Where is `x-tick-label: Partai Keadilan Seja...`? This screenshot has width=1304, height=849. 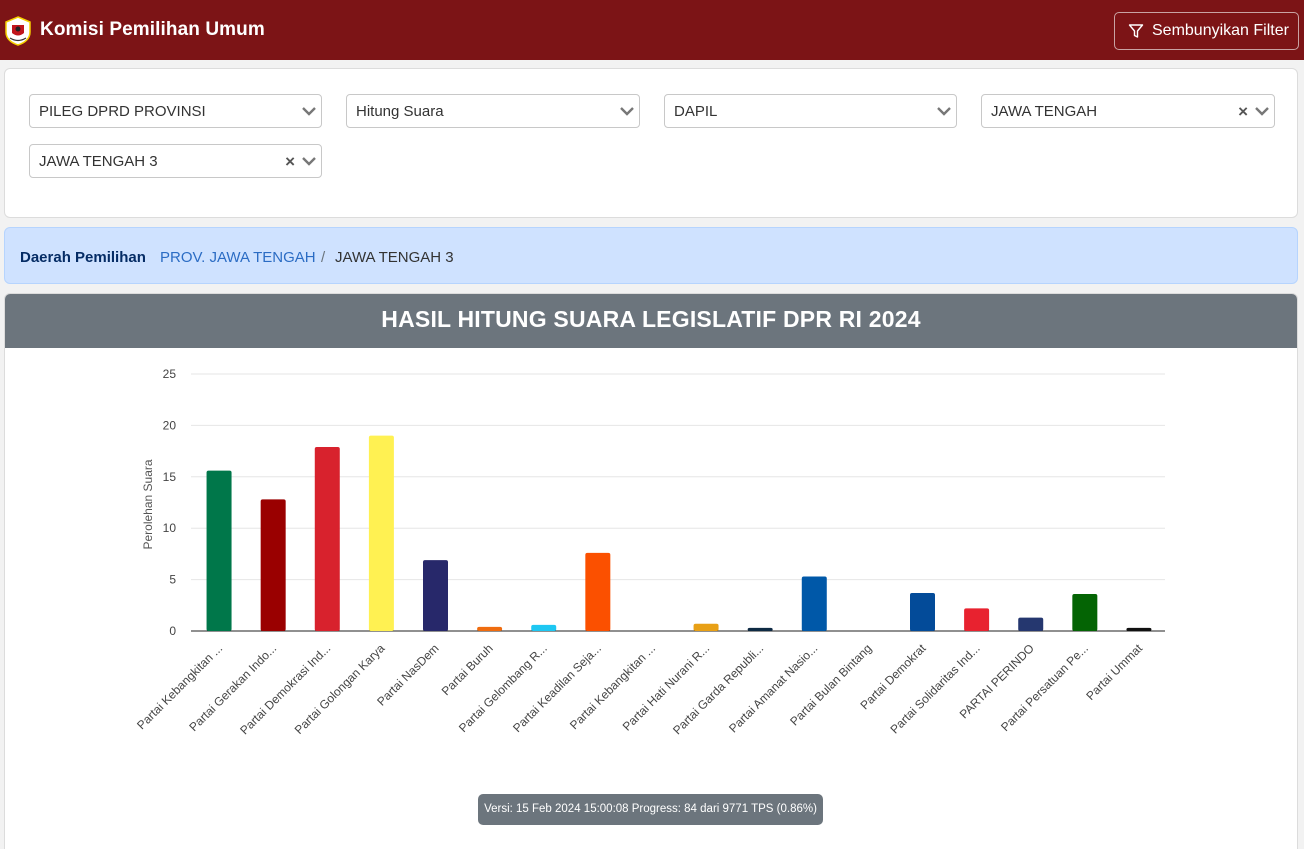
x-tick-label: Partai Keadilan Seja... is located at coordinates (557, 688).